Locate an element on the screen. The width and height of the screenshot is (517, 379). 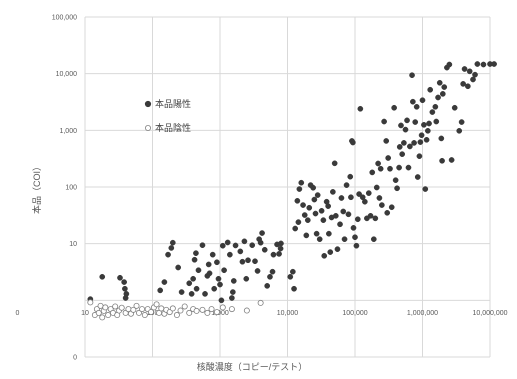
x-tick-label: 10,000,000 is located at coordinates (489, 313).